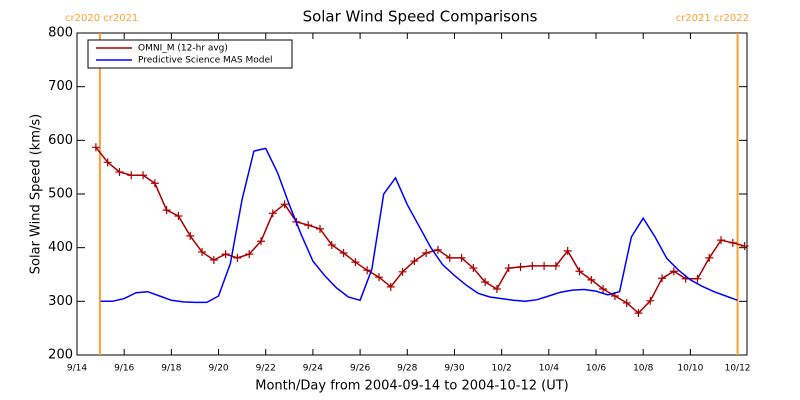 This screenshot has height=400, width=800. Describe the element at coordinates (218, 369) in the screenshot. I see `x-tick-label: 9/20` at that location.